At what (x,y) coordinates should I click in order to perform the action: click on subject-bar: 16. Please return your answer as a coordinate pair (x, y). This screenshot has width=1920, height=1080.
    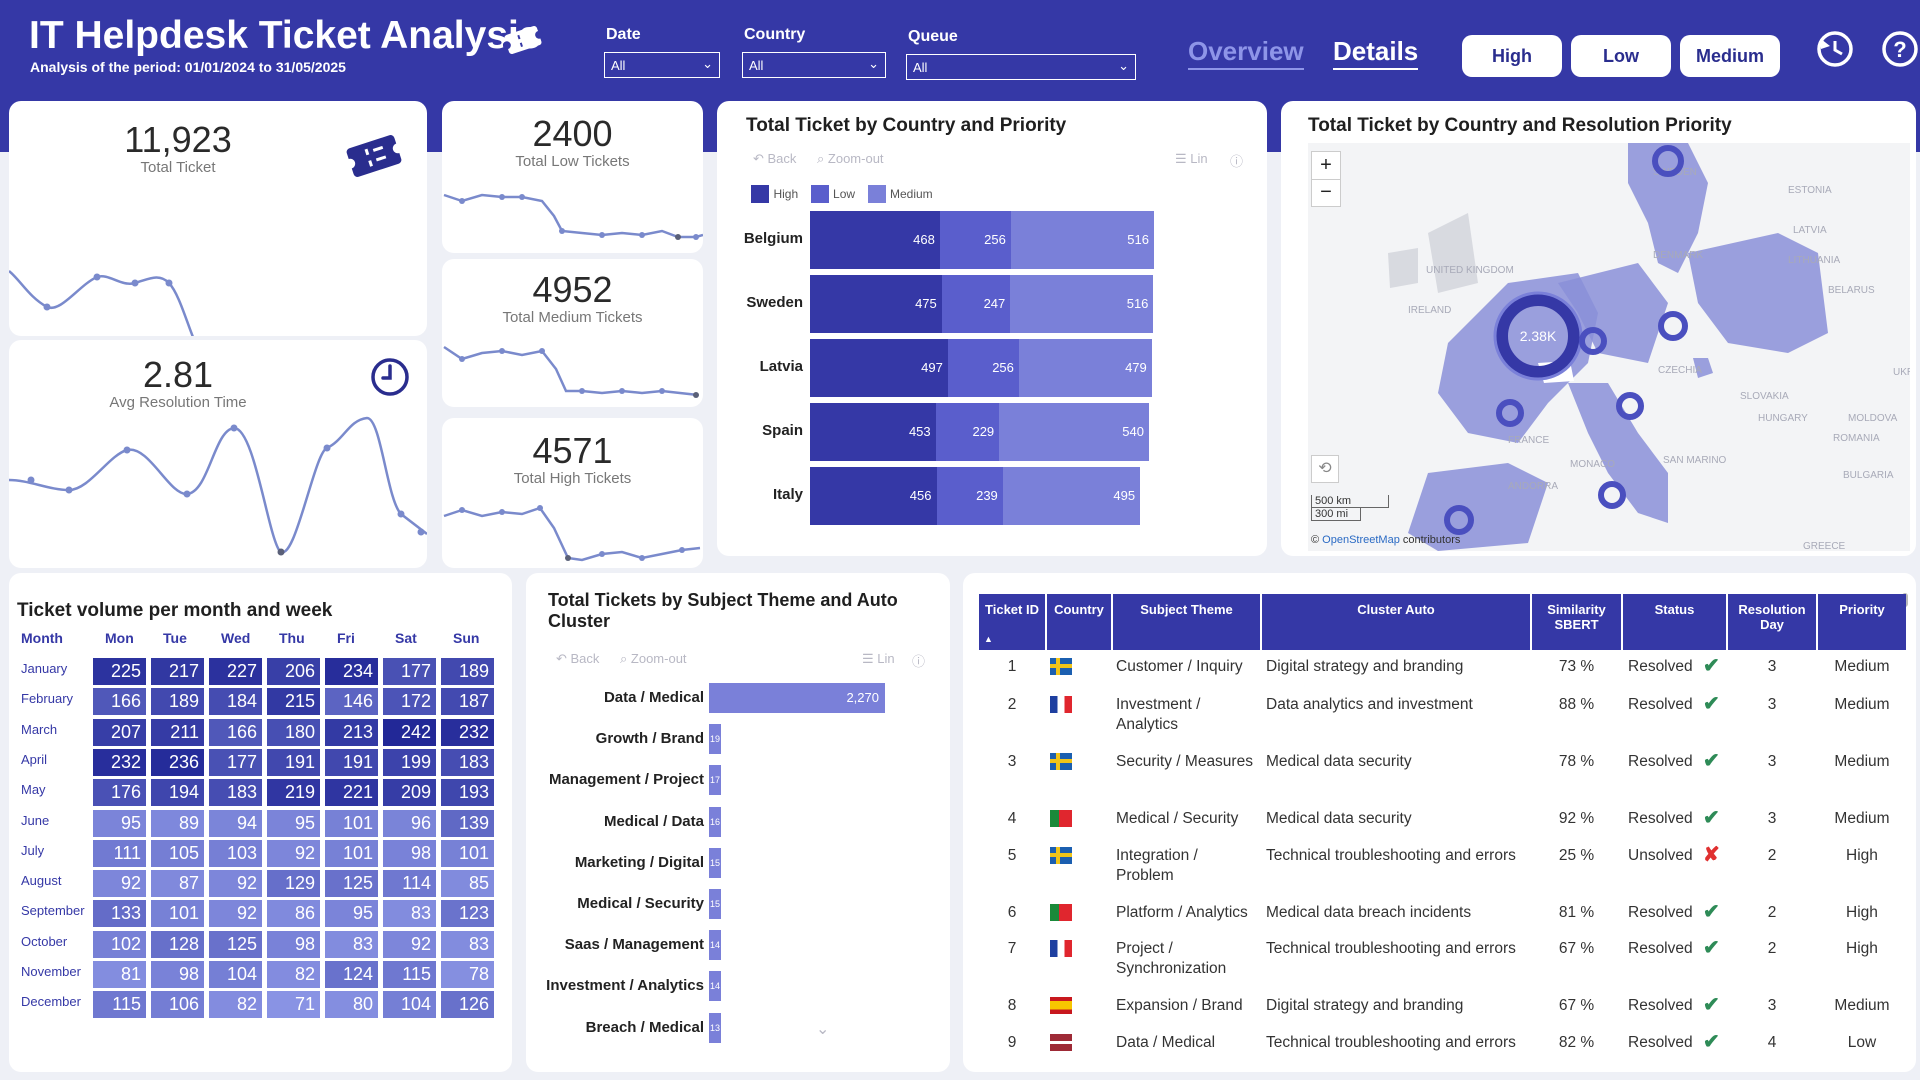
    Looking at the image, I should click on (715, 821).